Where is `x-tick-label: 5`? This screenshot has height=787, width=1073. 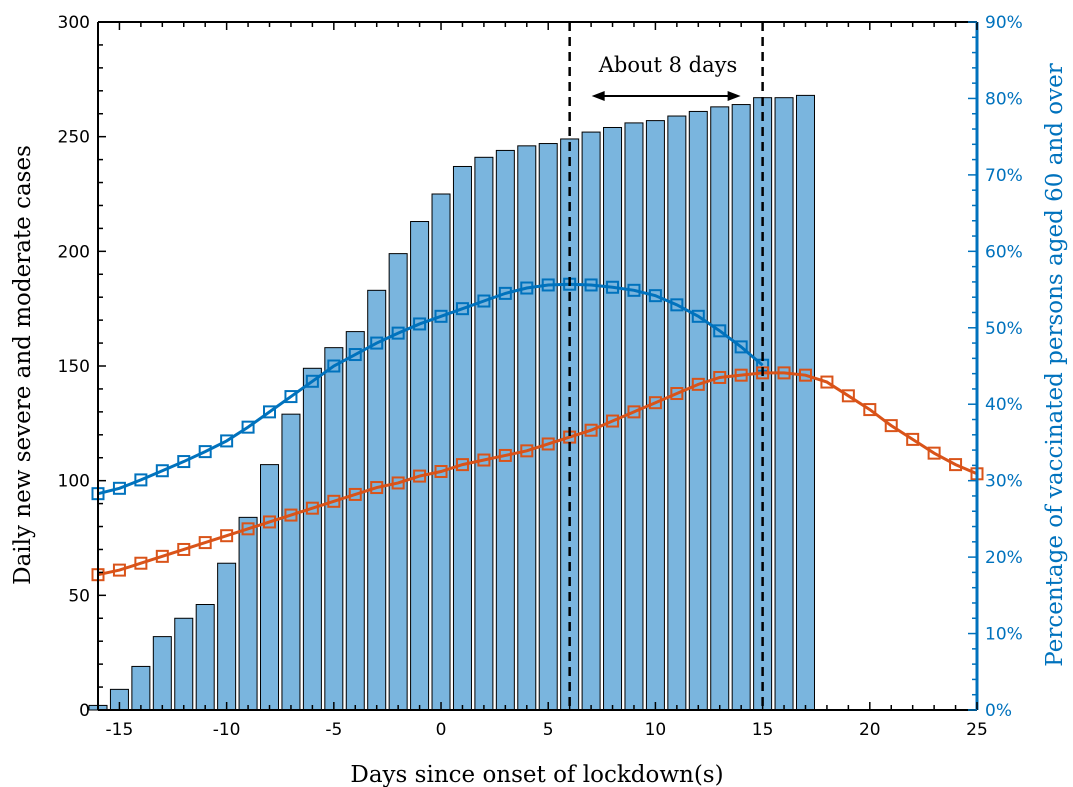 x-tick-label: 5 is located at coordinates (548, 730).